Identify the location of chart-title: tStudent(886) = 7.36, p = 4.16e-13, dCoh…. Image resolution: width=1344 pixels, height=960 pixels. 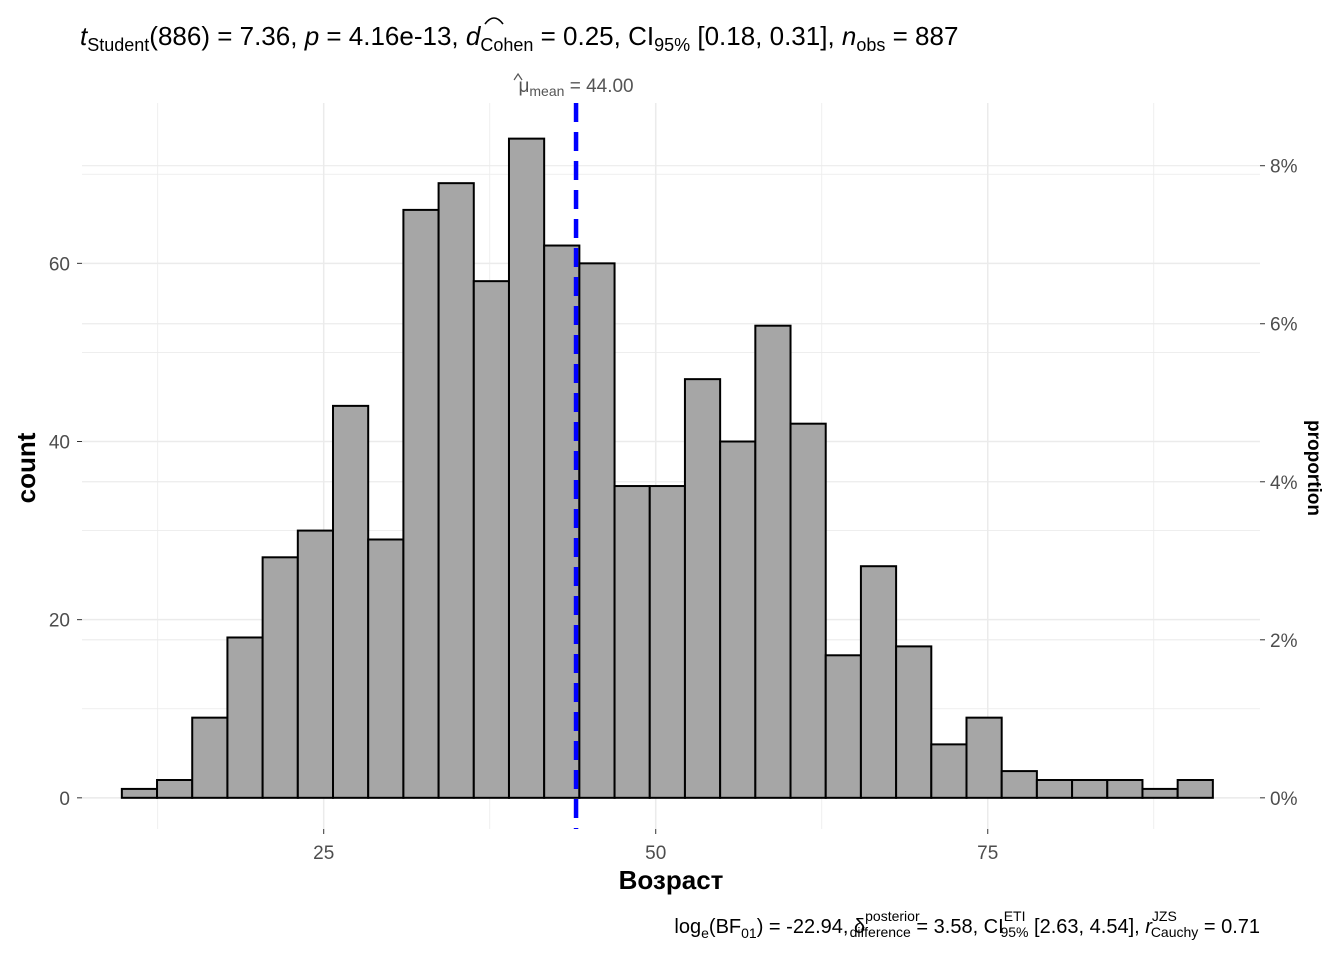
(519, 38).